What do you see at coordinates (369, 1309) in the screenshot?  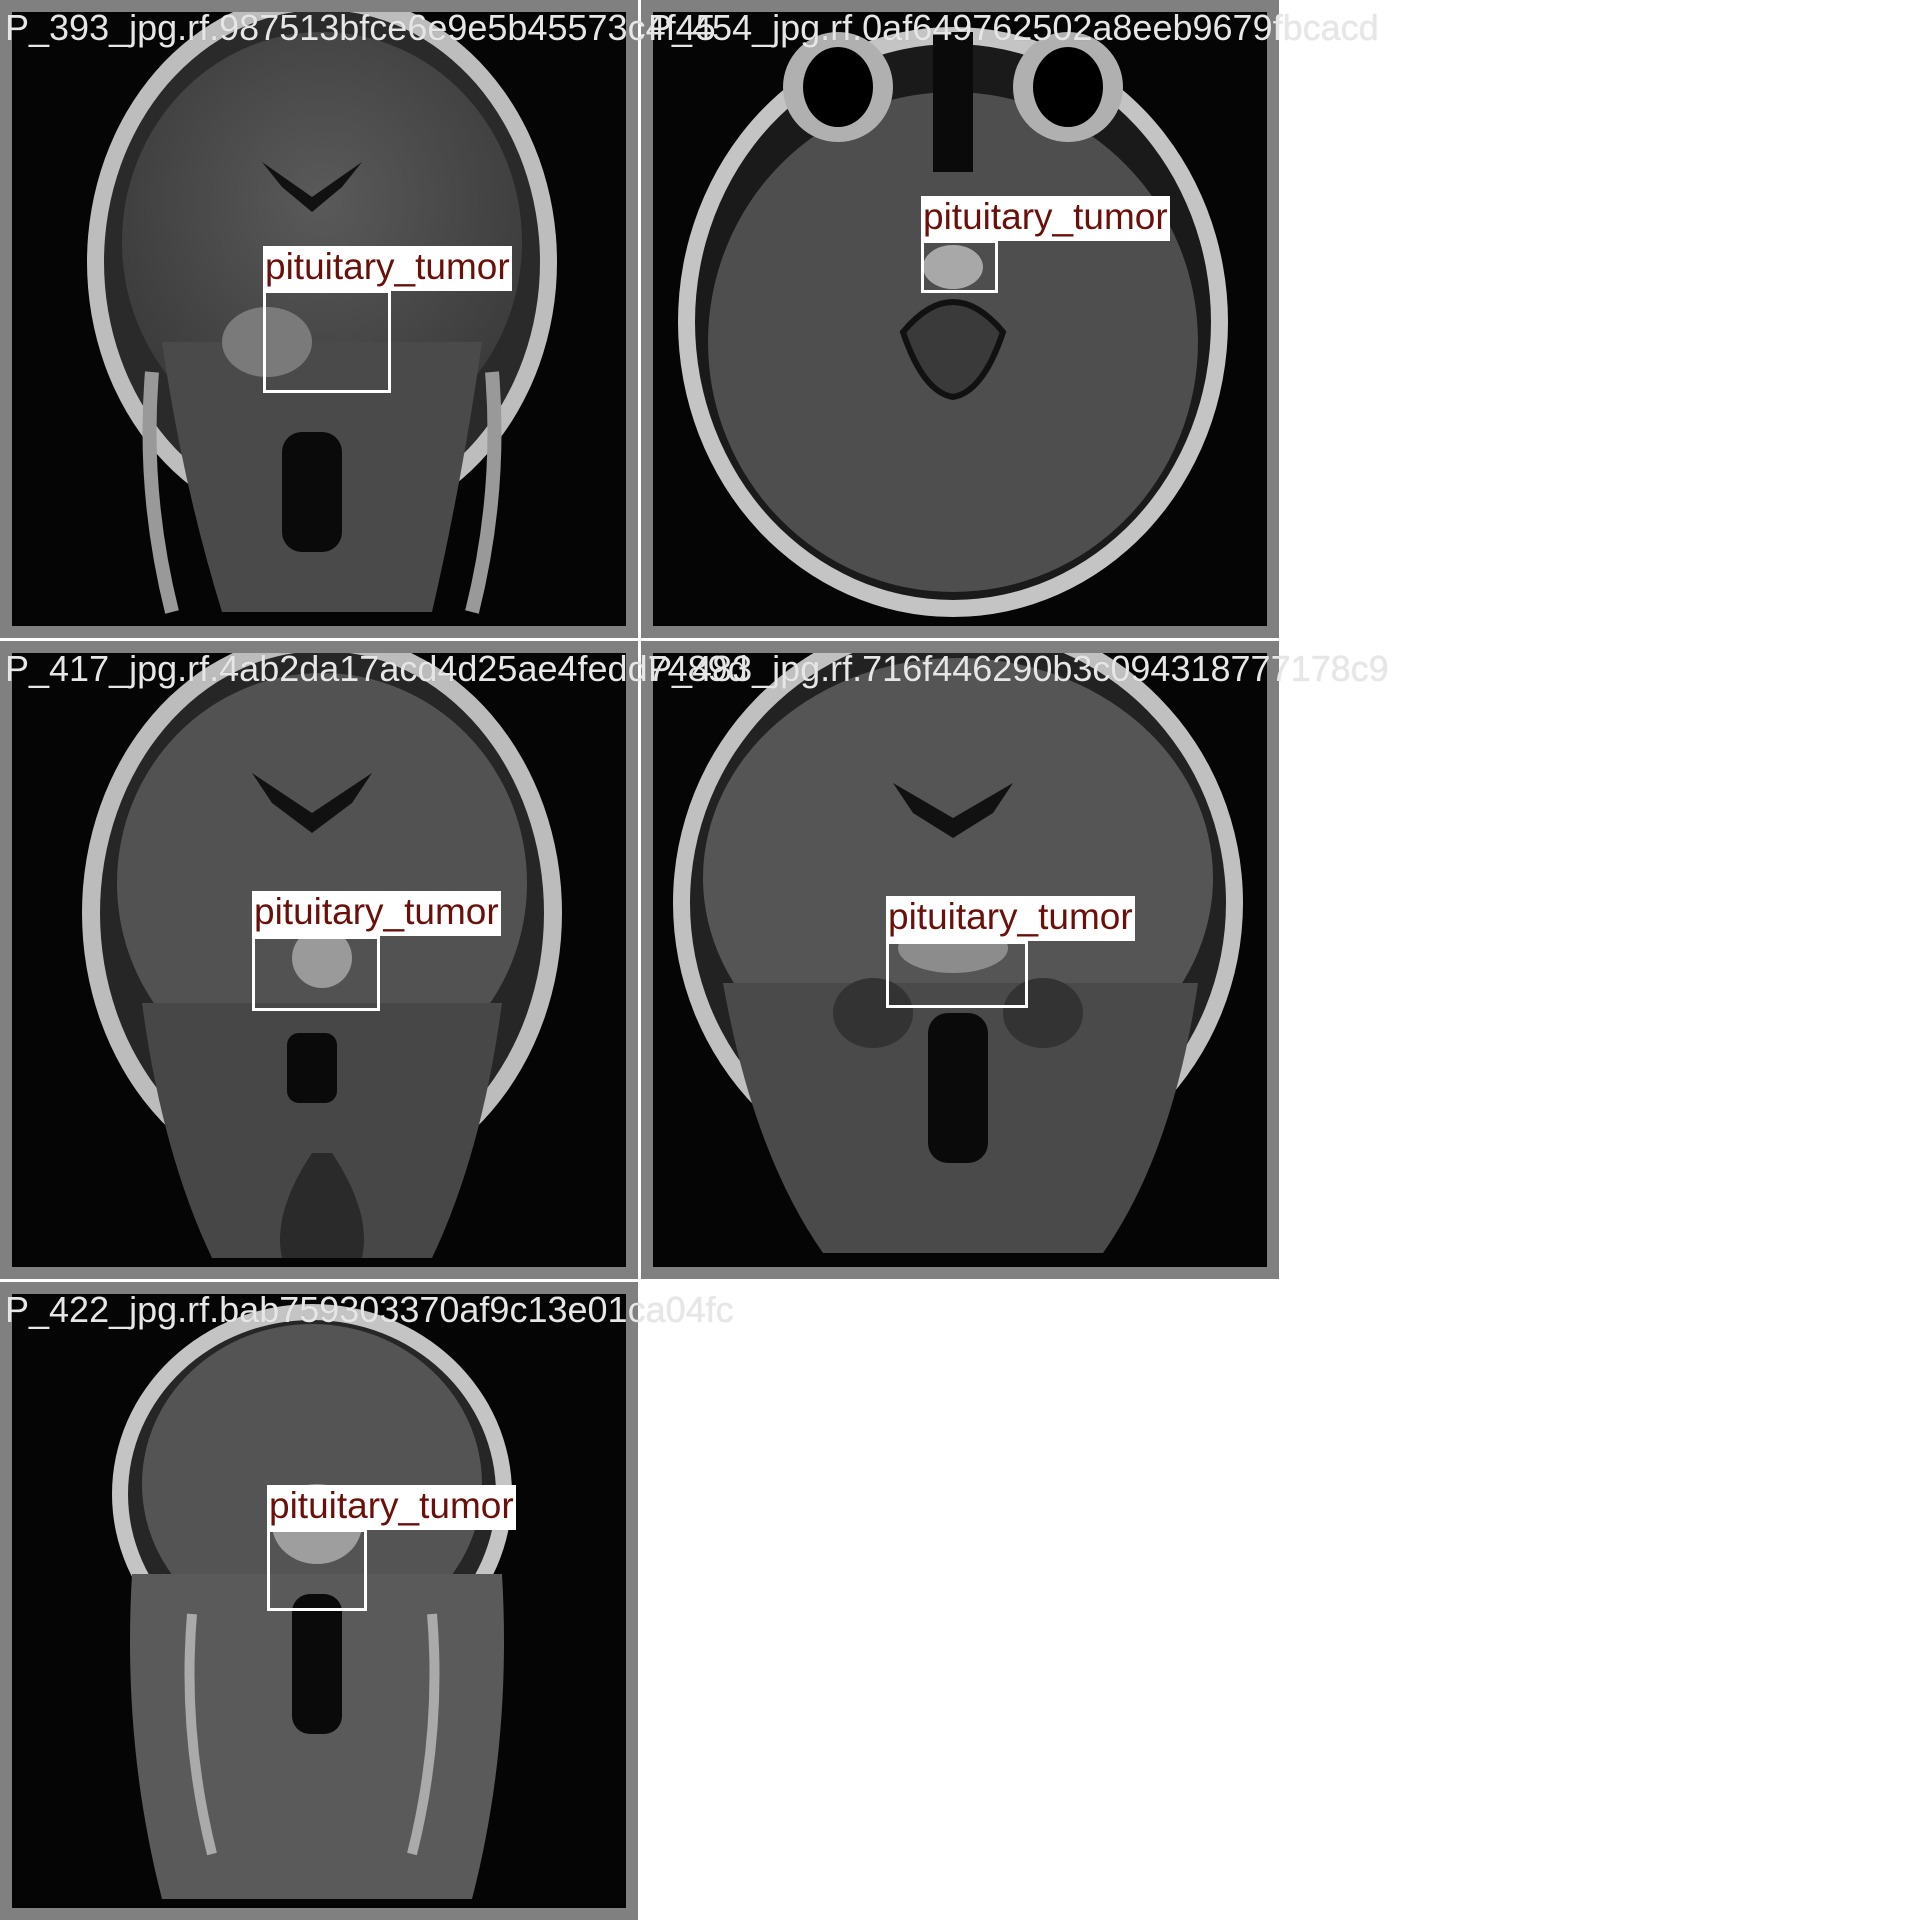 I see `filename-caption: P_422_jpg.rf.bab759303370af9c13e01ca04fc` at bounding box center [369, 1309].